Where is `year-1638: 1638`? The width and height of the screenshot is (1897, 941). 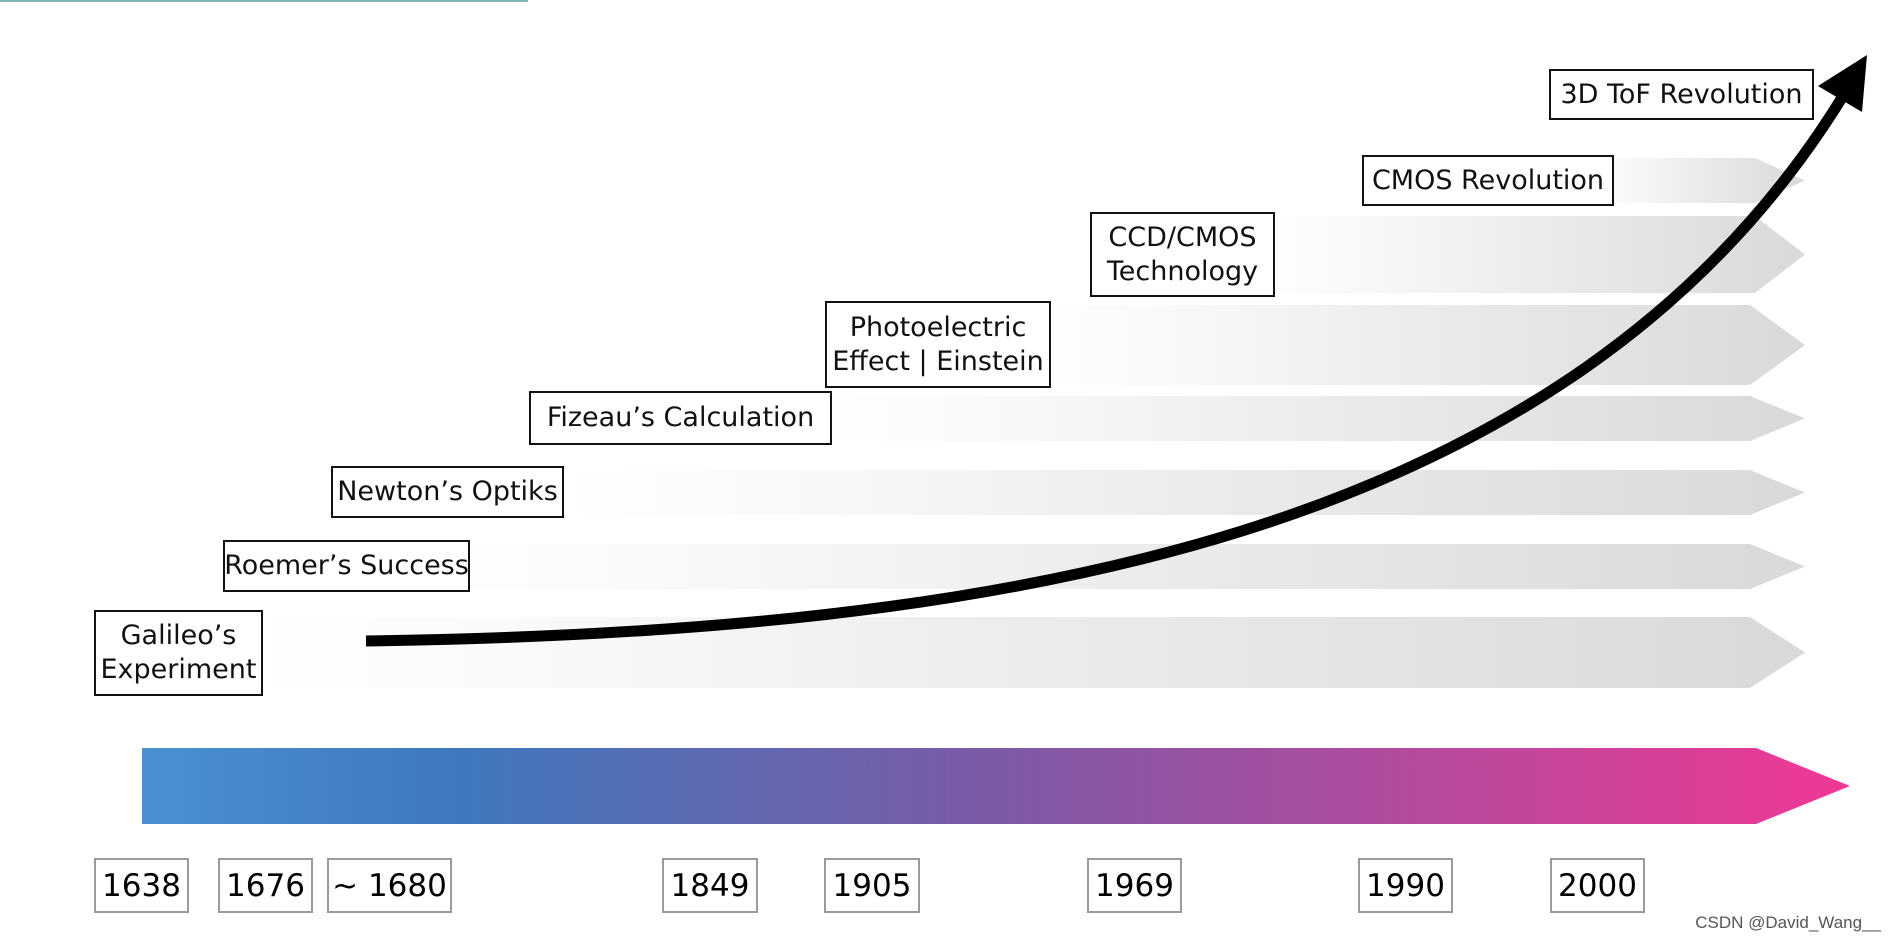
year-1638: 1638 is located at coordinates (141, 885).